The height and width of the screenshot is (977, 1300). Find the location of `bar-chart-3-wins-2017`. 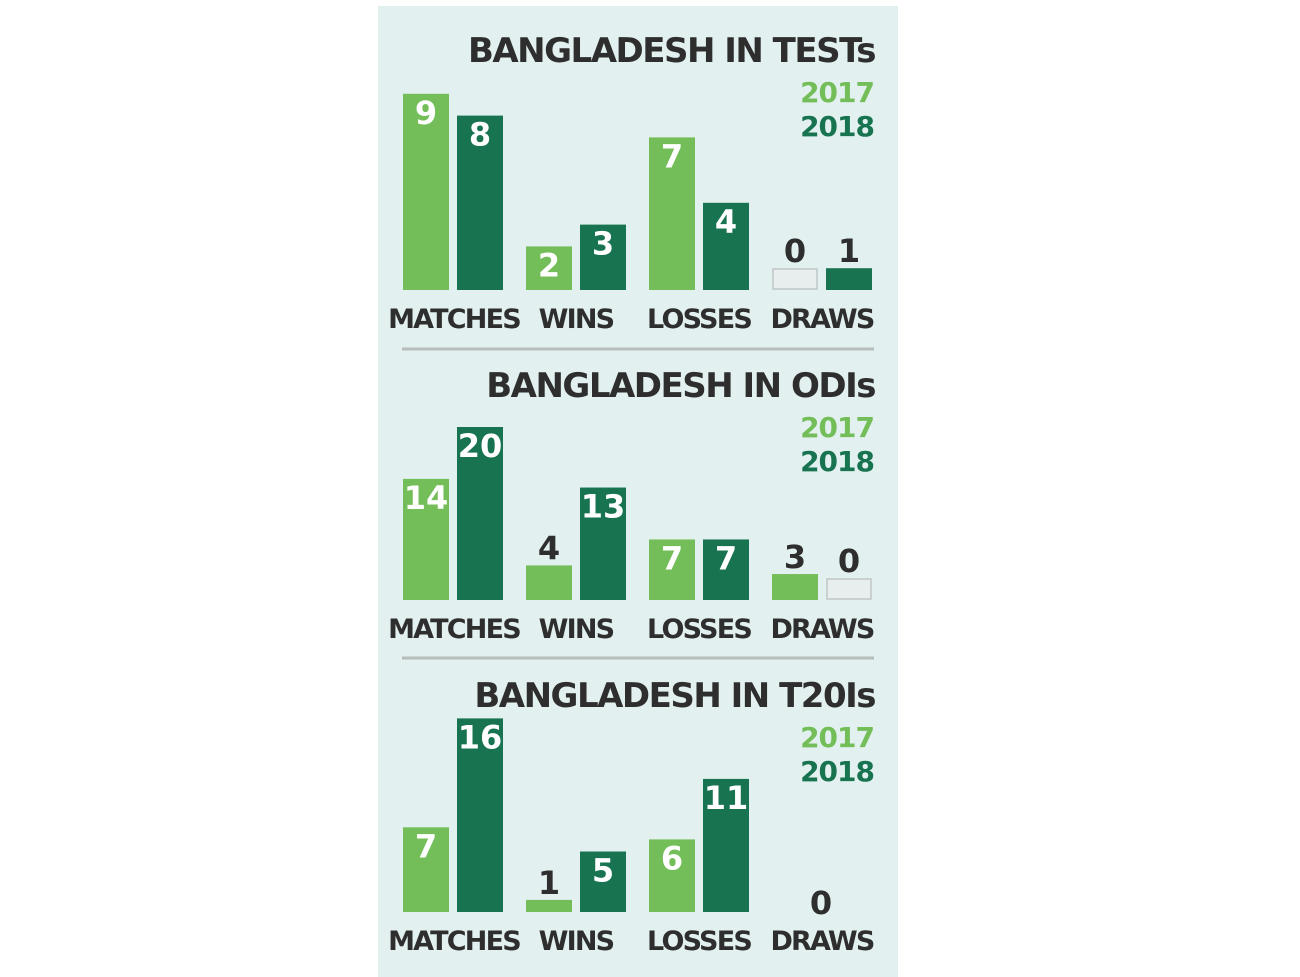

bar-chart-3-wins-2017 is located at coordinates (549, 905).